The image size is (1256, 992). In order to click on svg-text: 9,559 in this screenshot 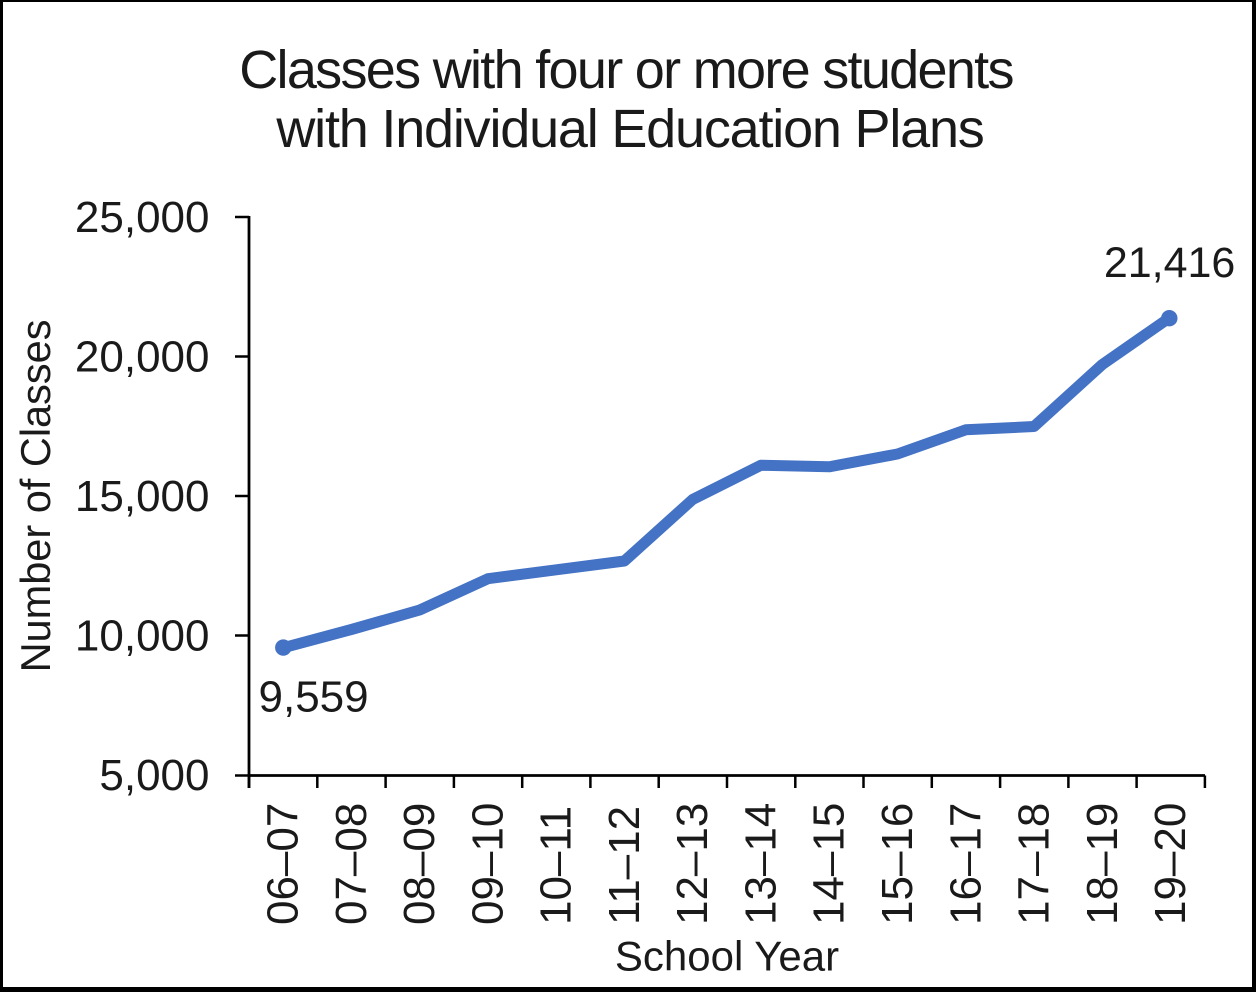, I will do `click(314, 697)`.